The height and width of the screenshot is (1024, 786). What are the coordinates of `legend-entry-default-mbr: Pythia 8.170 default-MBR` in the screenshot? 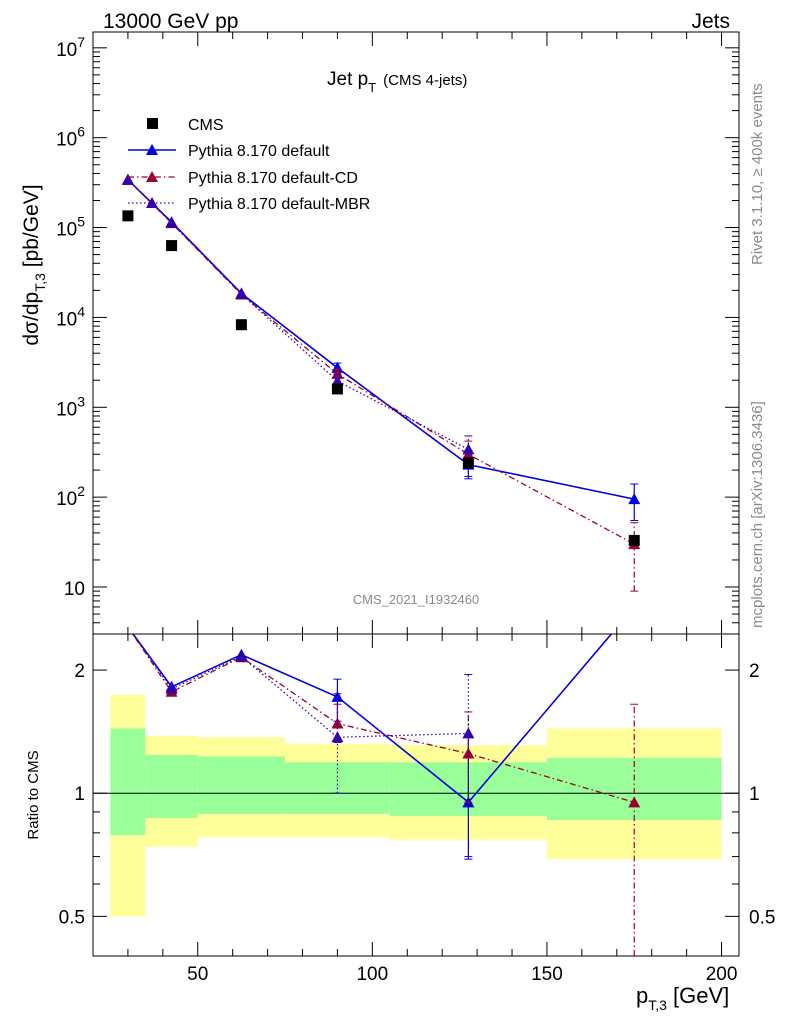 It's located at (249, 204).